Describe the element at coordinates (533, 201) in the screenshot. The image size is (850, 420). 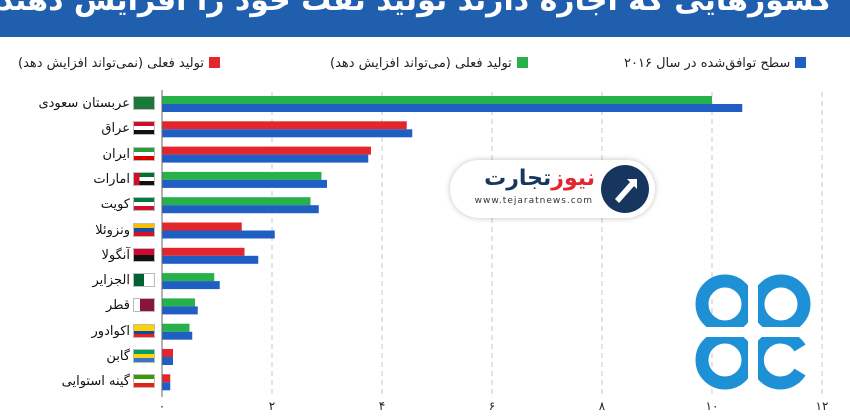
I see `watermark-url: www.tejaratnews.com` at that location.